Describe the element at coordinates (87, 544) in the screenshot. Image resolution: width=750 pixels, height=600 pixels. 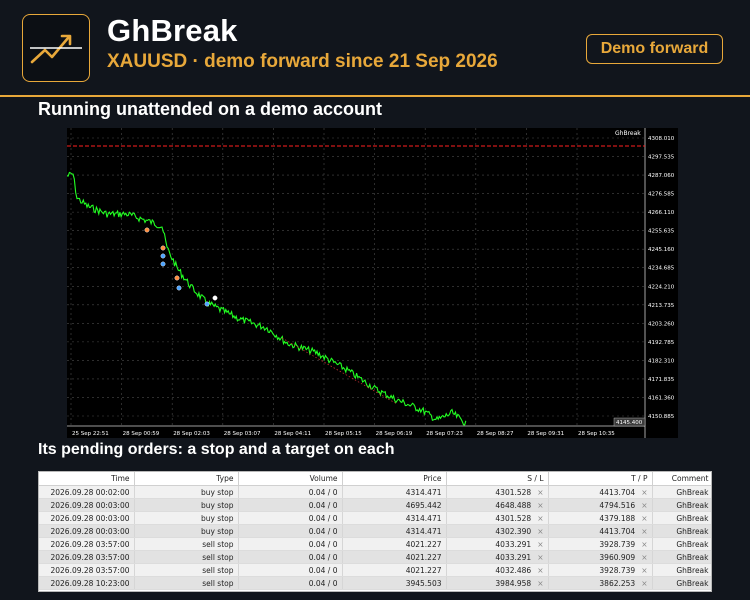
I see `order-time: 2026.09.28 03:57:00` at that location.